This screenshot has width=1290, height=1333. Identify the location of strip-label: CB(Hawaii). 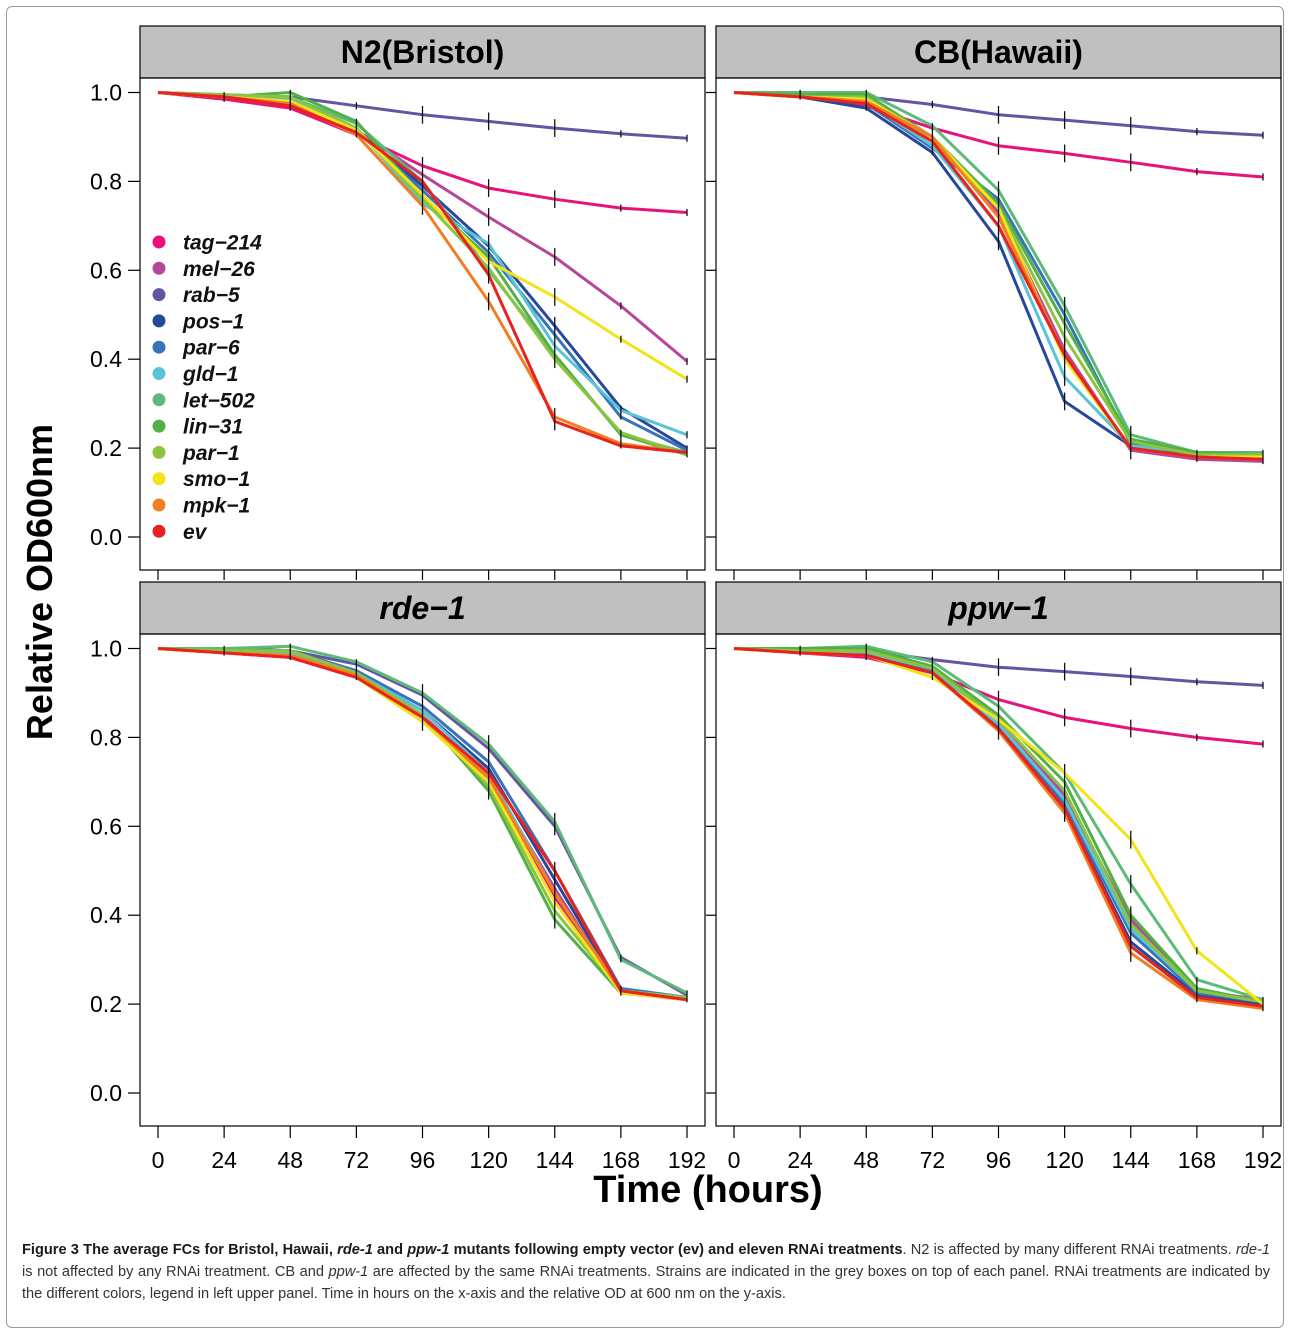
(998, 52).